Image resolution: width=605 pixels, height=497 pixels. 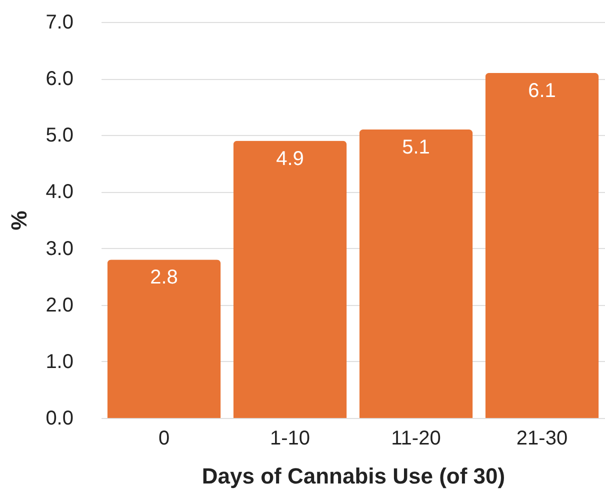 I want to click on y-tick-label: 4.0, so click(x=60, y=192).